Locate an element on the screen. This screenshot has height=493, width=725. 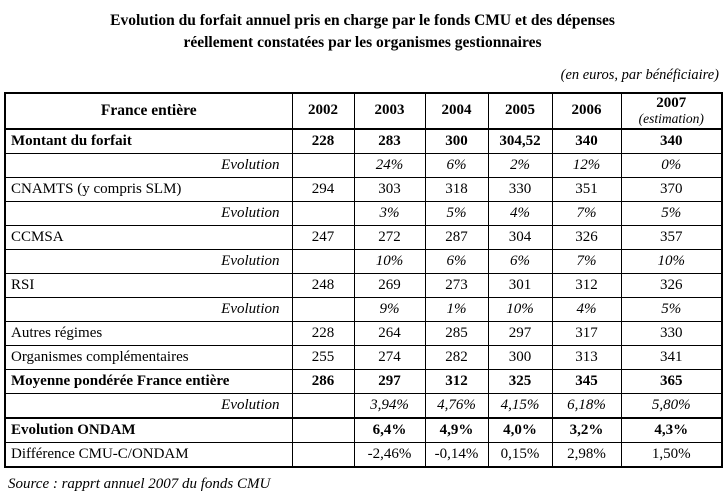
estimation-note: (estimation) is located at coordinates (671, 118).